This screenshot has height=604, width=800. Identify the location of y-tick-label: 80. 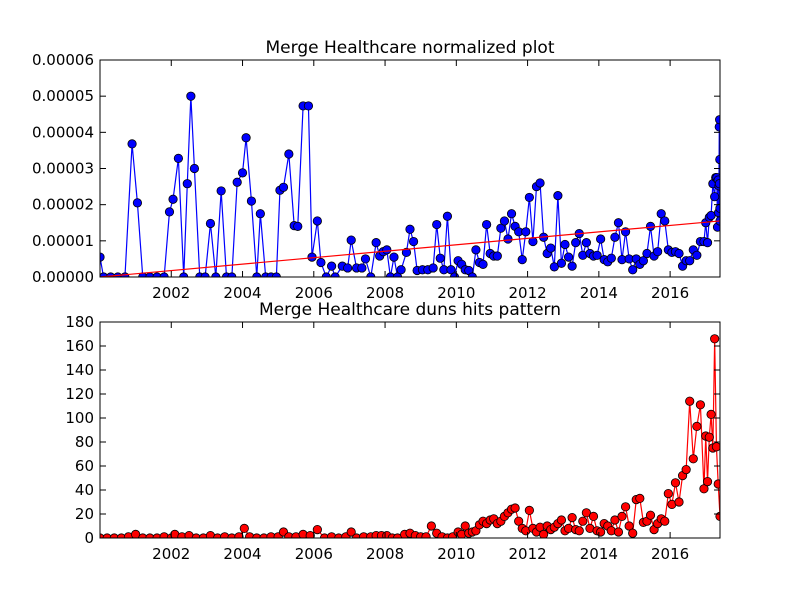
(84, 442).